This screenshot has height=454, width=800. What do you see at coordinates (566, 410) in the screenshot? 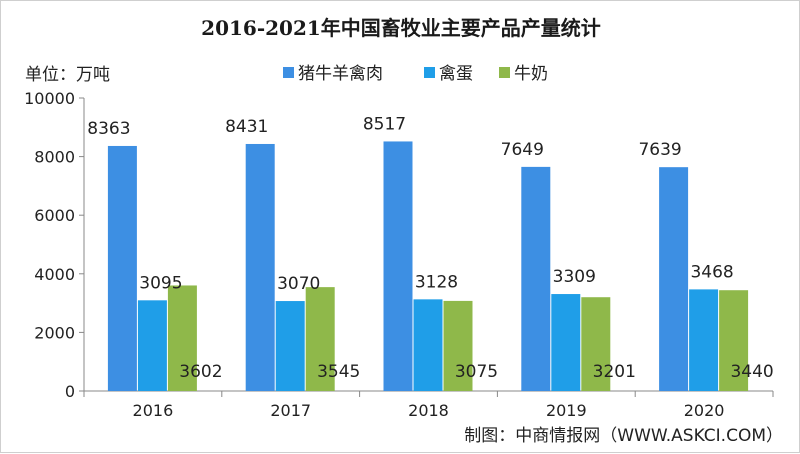
I see `x-tick-label: 2019` at bounding box center [566, 410].